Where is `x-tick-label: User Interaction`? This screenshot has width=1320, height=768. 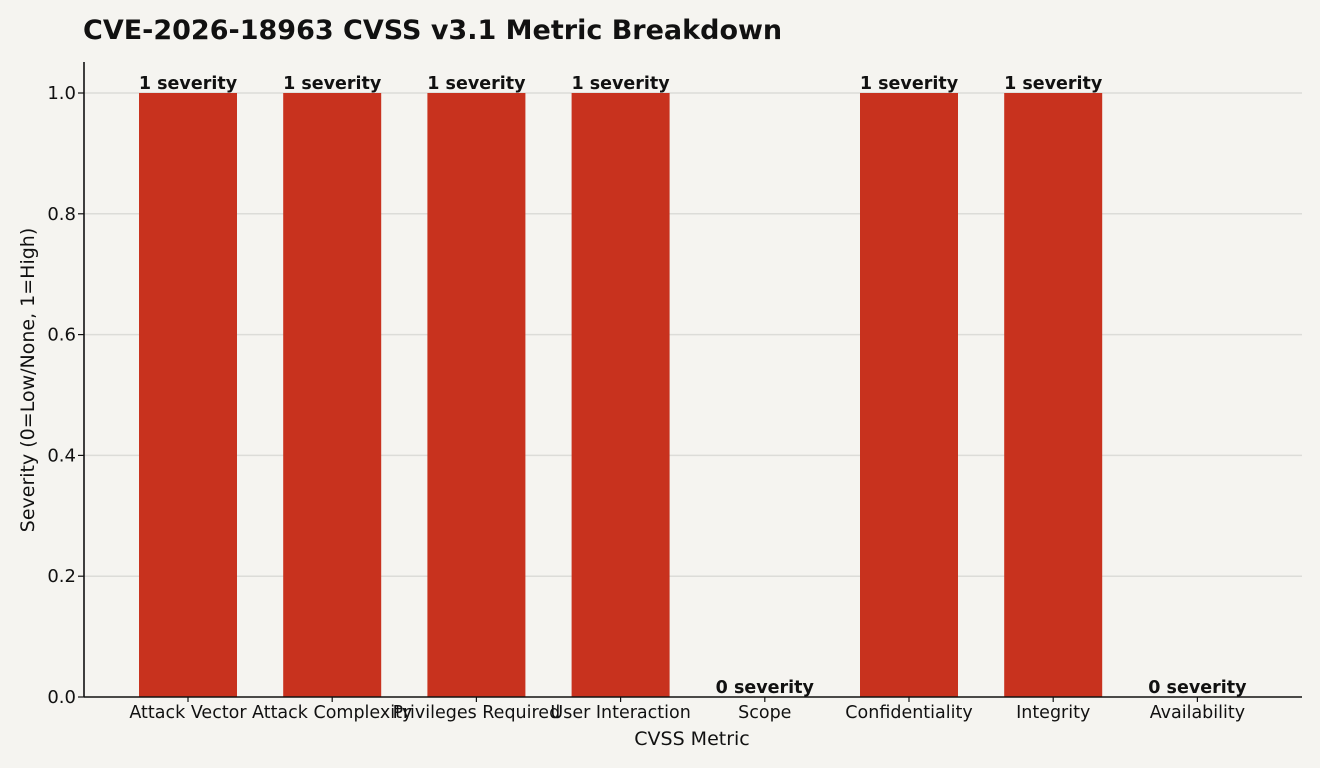 x-tick-label: User Interaction is located at coordinates (620, 713).